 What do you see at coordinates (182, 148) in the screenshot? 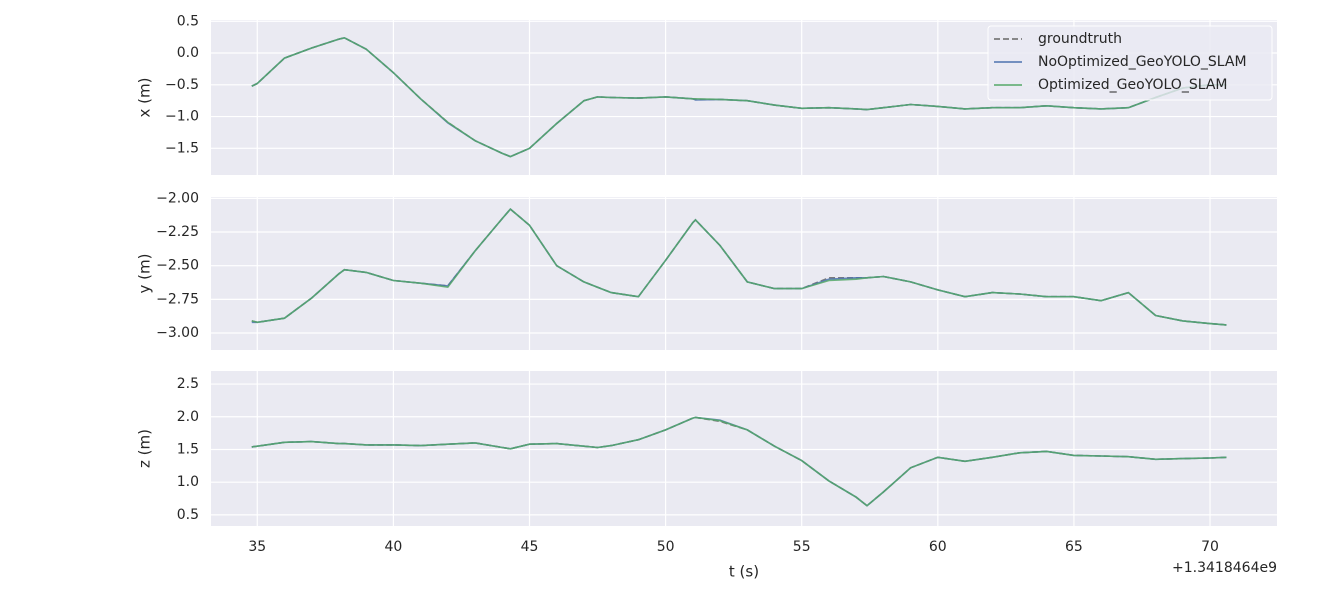
I see `y-tick-label: −1.5` at bounding box center [182, 148].